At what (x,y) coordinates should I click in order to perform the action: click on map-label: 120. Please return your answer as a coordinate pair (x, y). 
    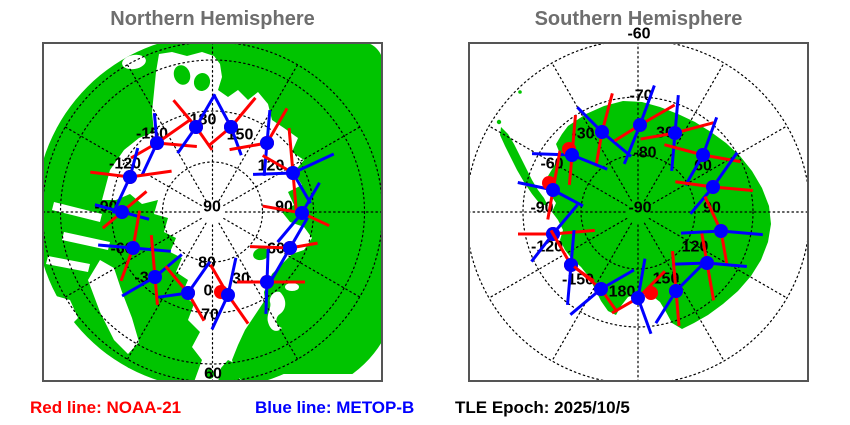
    Looking at the image, I should click on (695, 247).